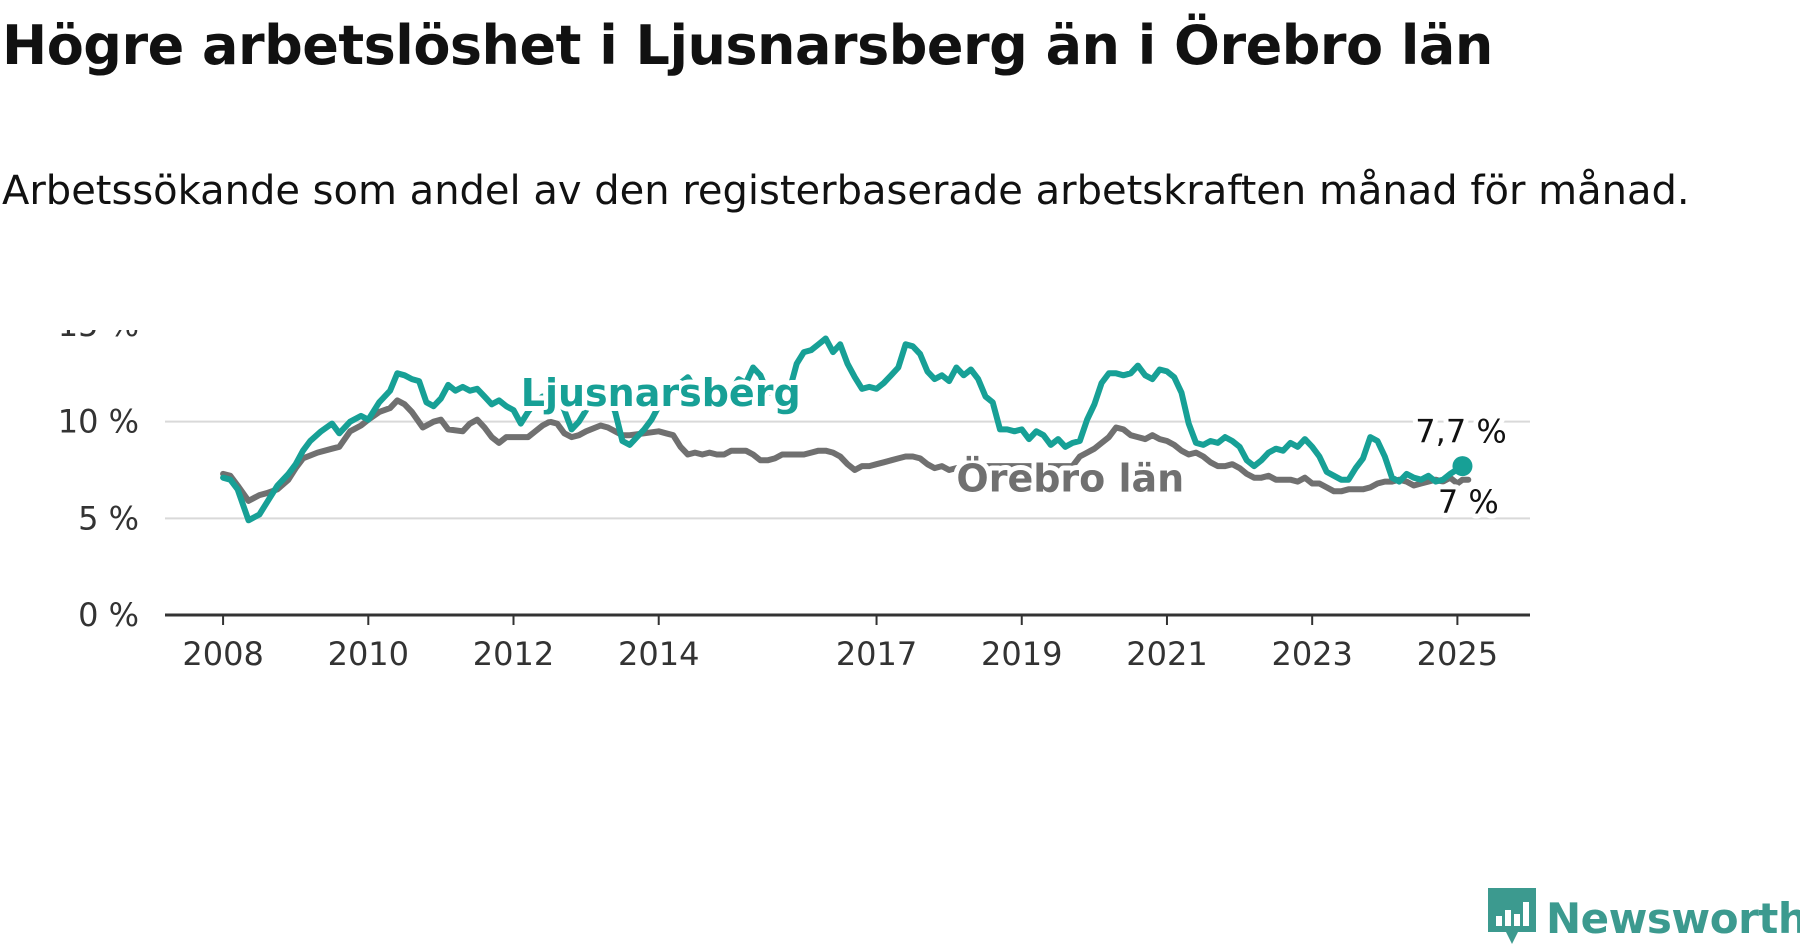  Describe the element at coordinates (222, 654) in the screenshot. I see `x-tick-label: 2008` at that location.